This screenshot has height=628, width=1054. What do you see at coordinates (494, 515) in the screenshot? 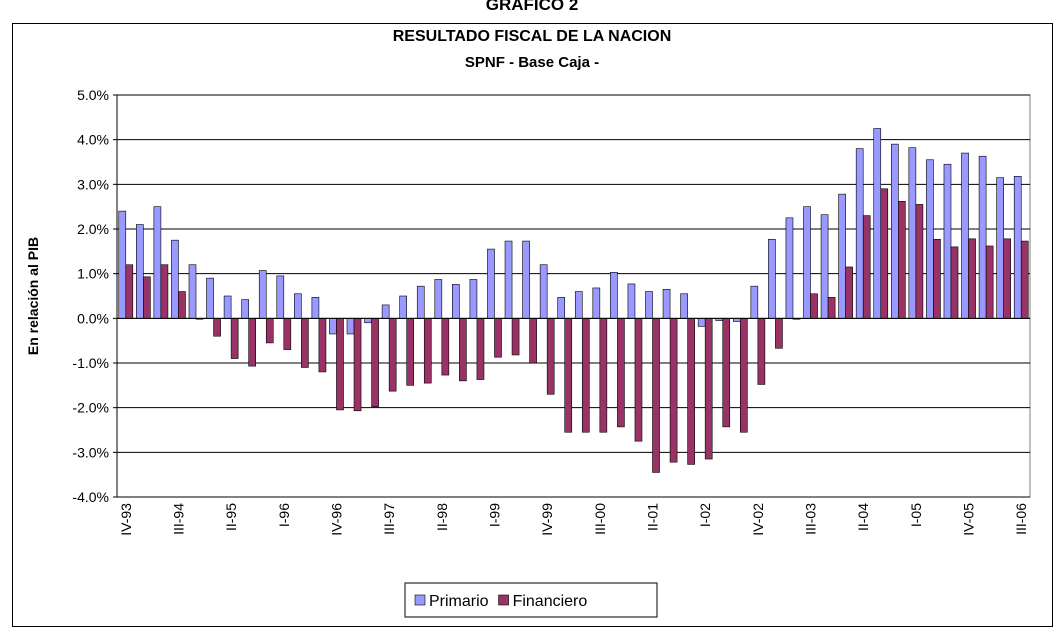
I see `x-tick-label: I-99` at bounding box center [494, 515].